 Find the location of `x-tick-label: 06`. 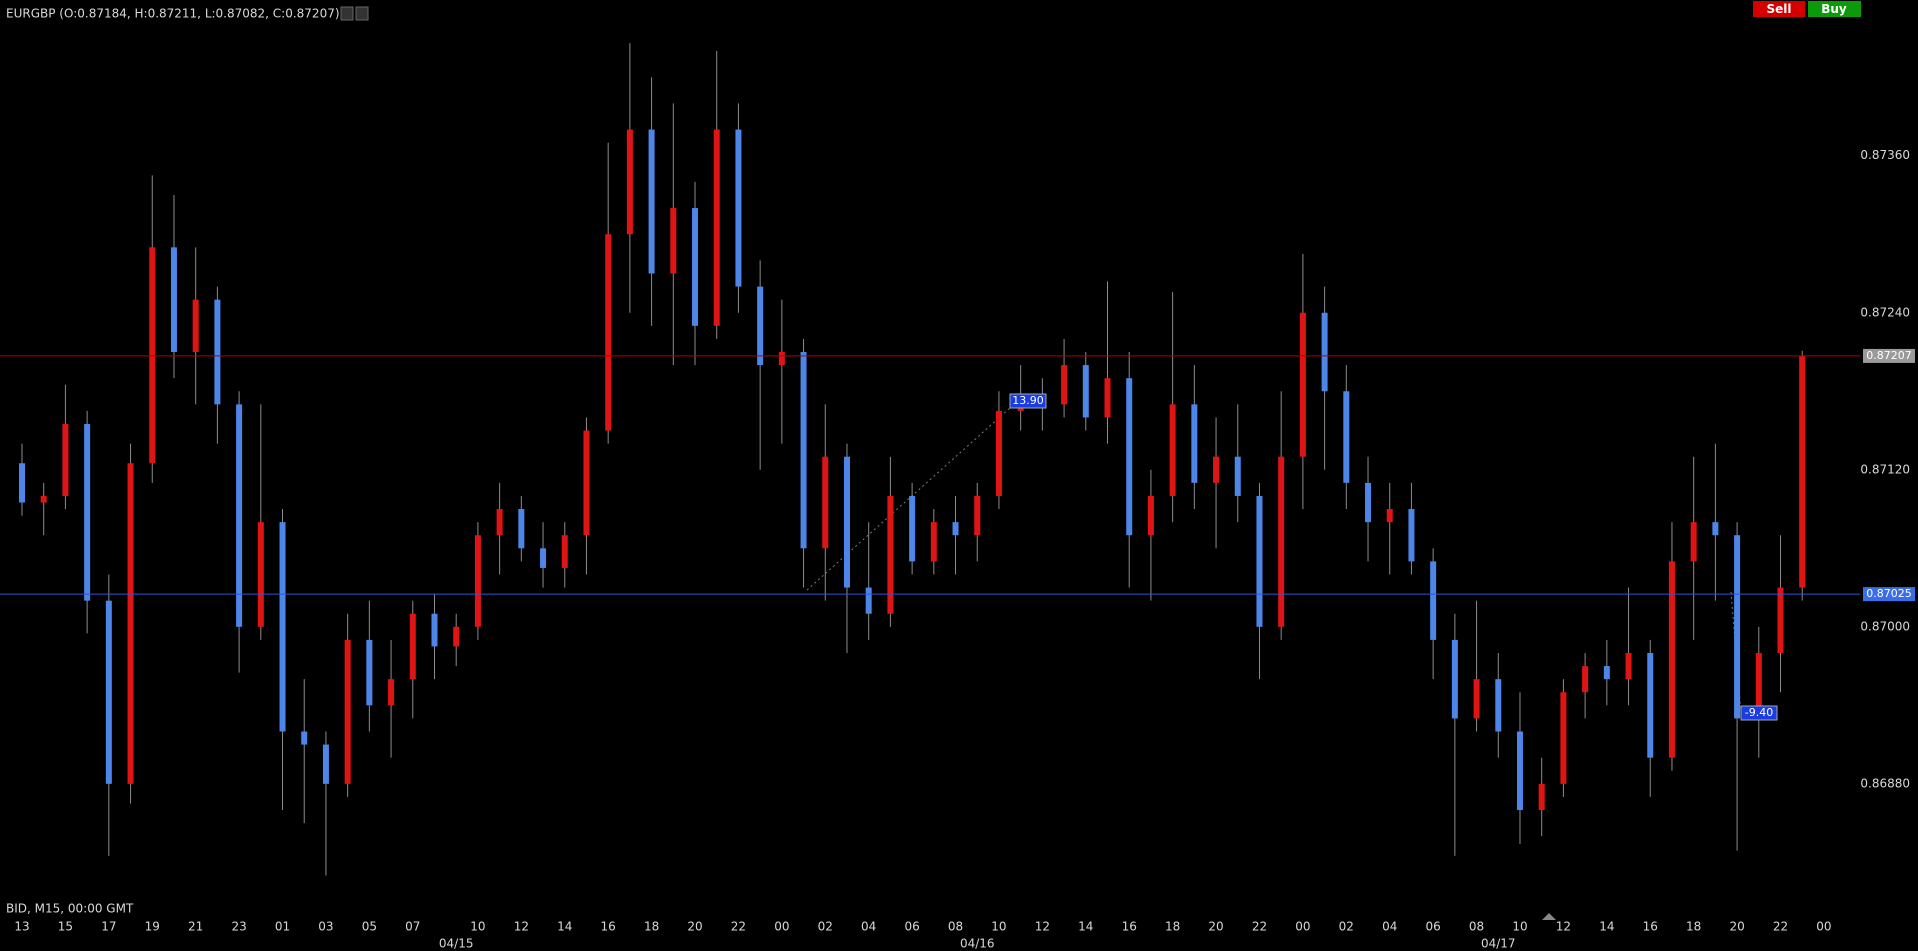

x-tick-label: 06 is located at coordinates (911, 927).